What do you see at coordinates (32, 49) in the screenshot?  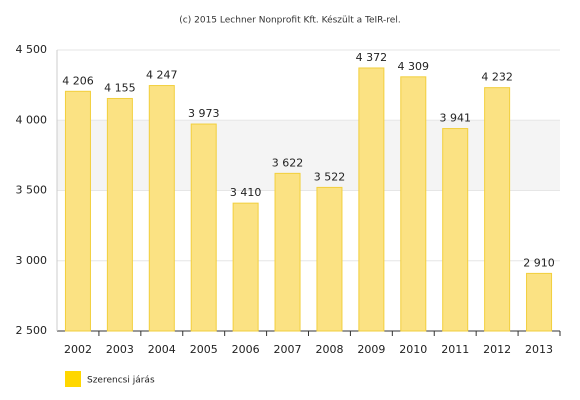 I see `y-tick-label: 4 500` at bounding box center [32, 49].